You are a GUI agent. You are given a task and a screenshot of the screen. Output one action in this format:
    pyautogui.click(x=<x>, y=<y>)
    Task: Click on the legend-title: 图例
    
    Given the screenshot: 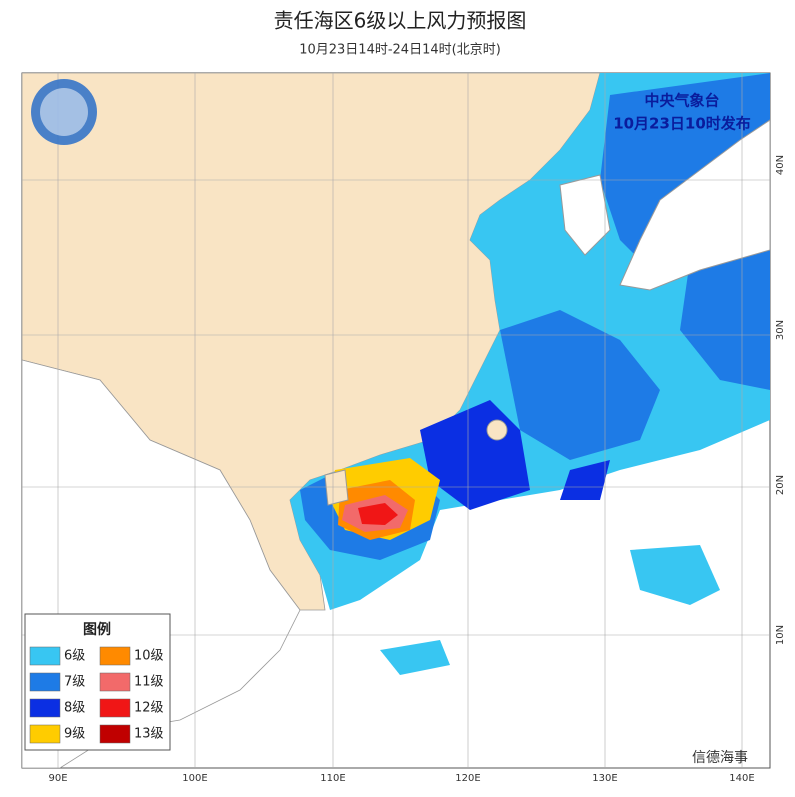 What is the action you would take?
    pyautogui.click(x=97, y=629)
    